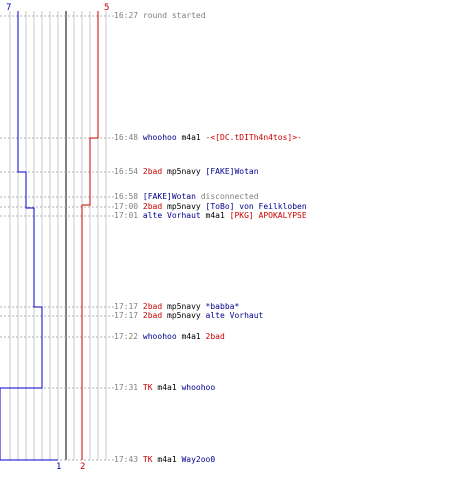  I want to click on event-row: 17:00 2bad mp5navy [ToBo] von Feilkloben, so click(210, 206).